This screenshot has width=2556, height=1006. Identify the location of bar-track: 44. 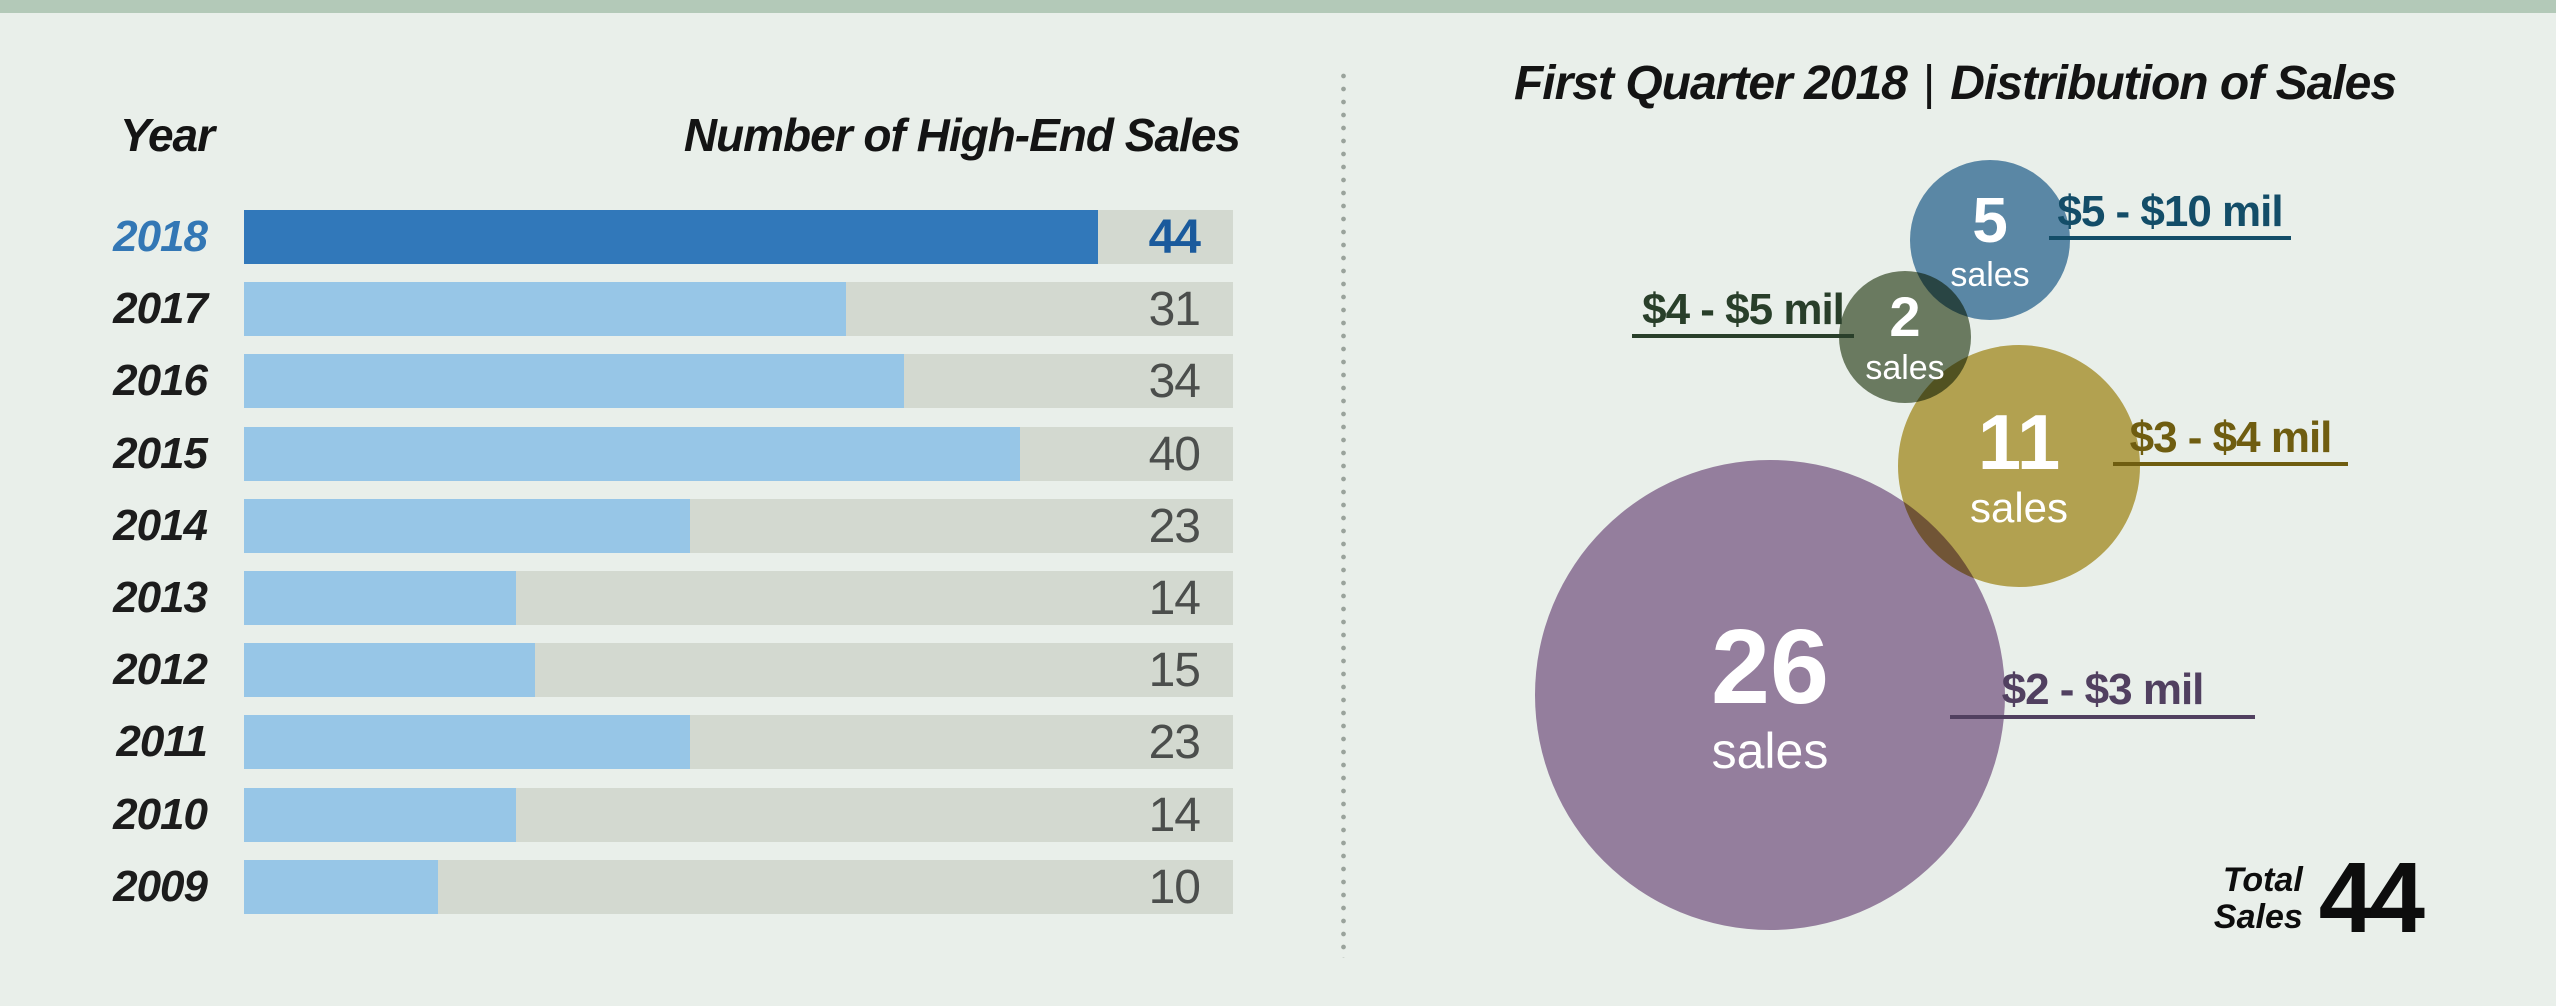
(738, 237).